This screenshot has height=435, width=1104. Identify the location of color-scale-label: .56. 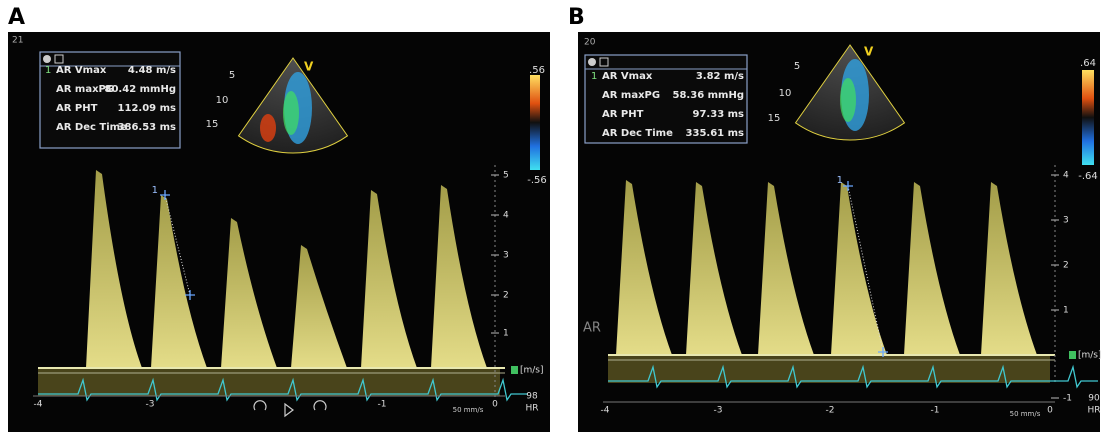
(537, 70).